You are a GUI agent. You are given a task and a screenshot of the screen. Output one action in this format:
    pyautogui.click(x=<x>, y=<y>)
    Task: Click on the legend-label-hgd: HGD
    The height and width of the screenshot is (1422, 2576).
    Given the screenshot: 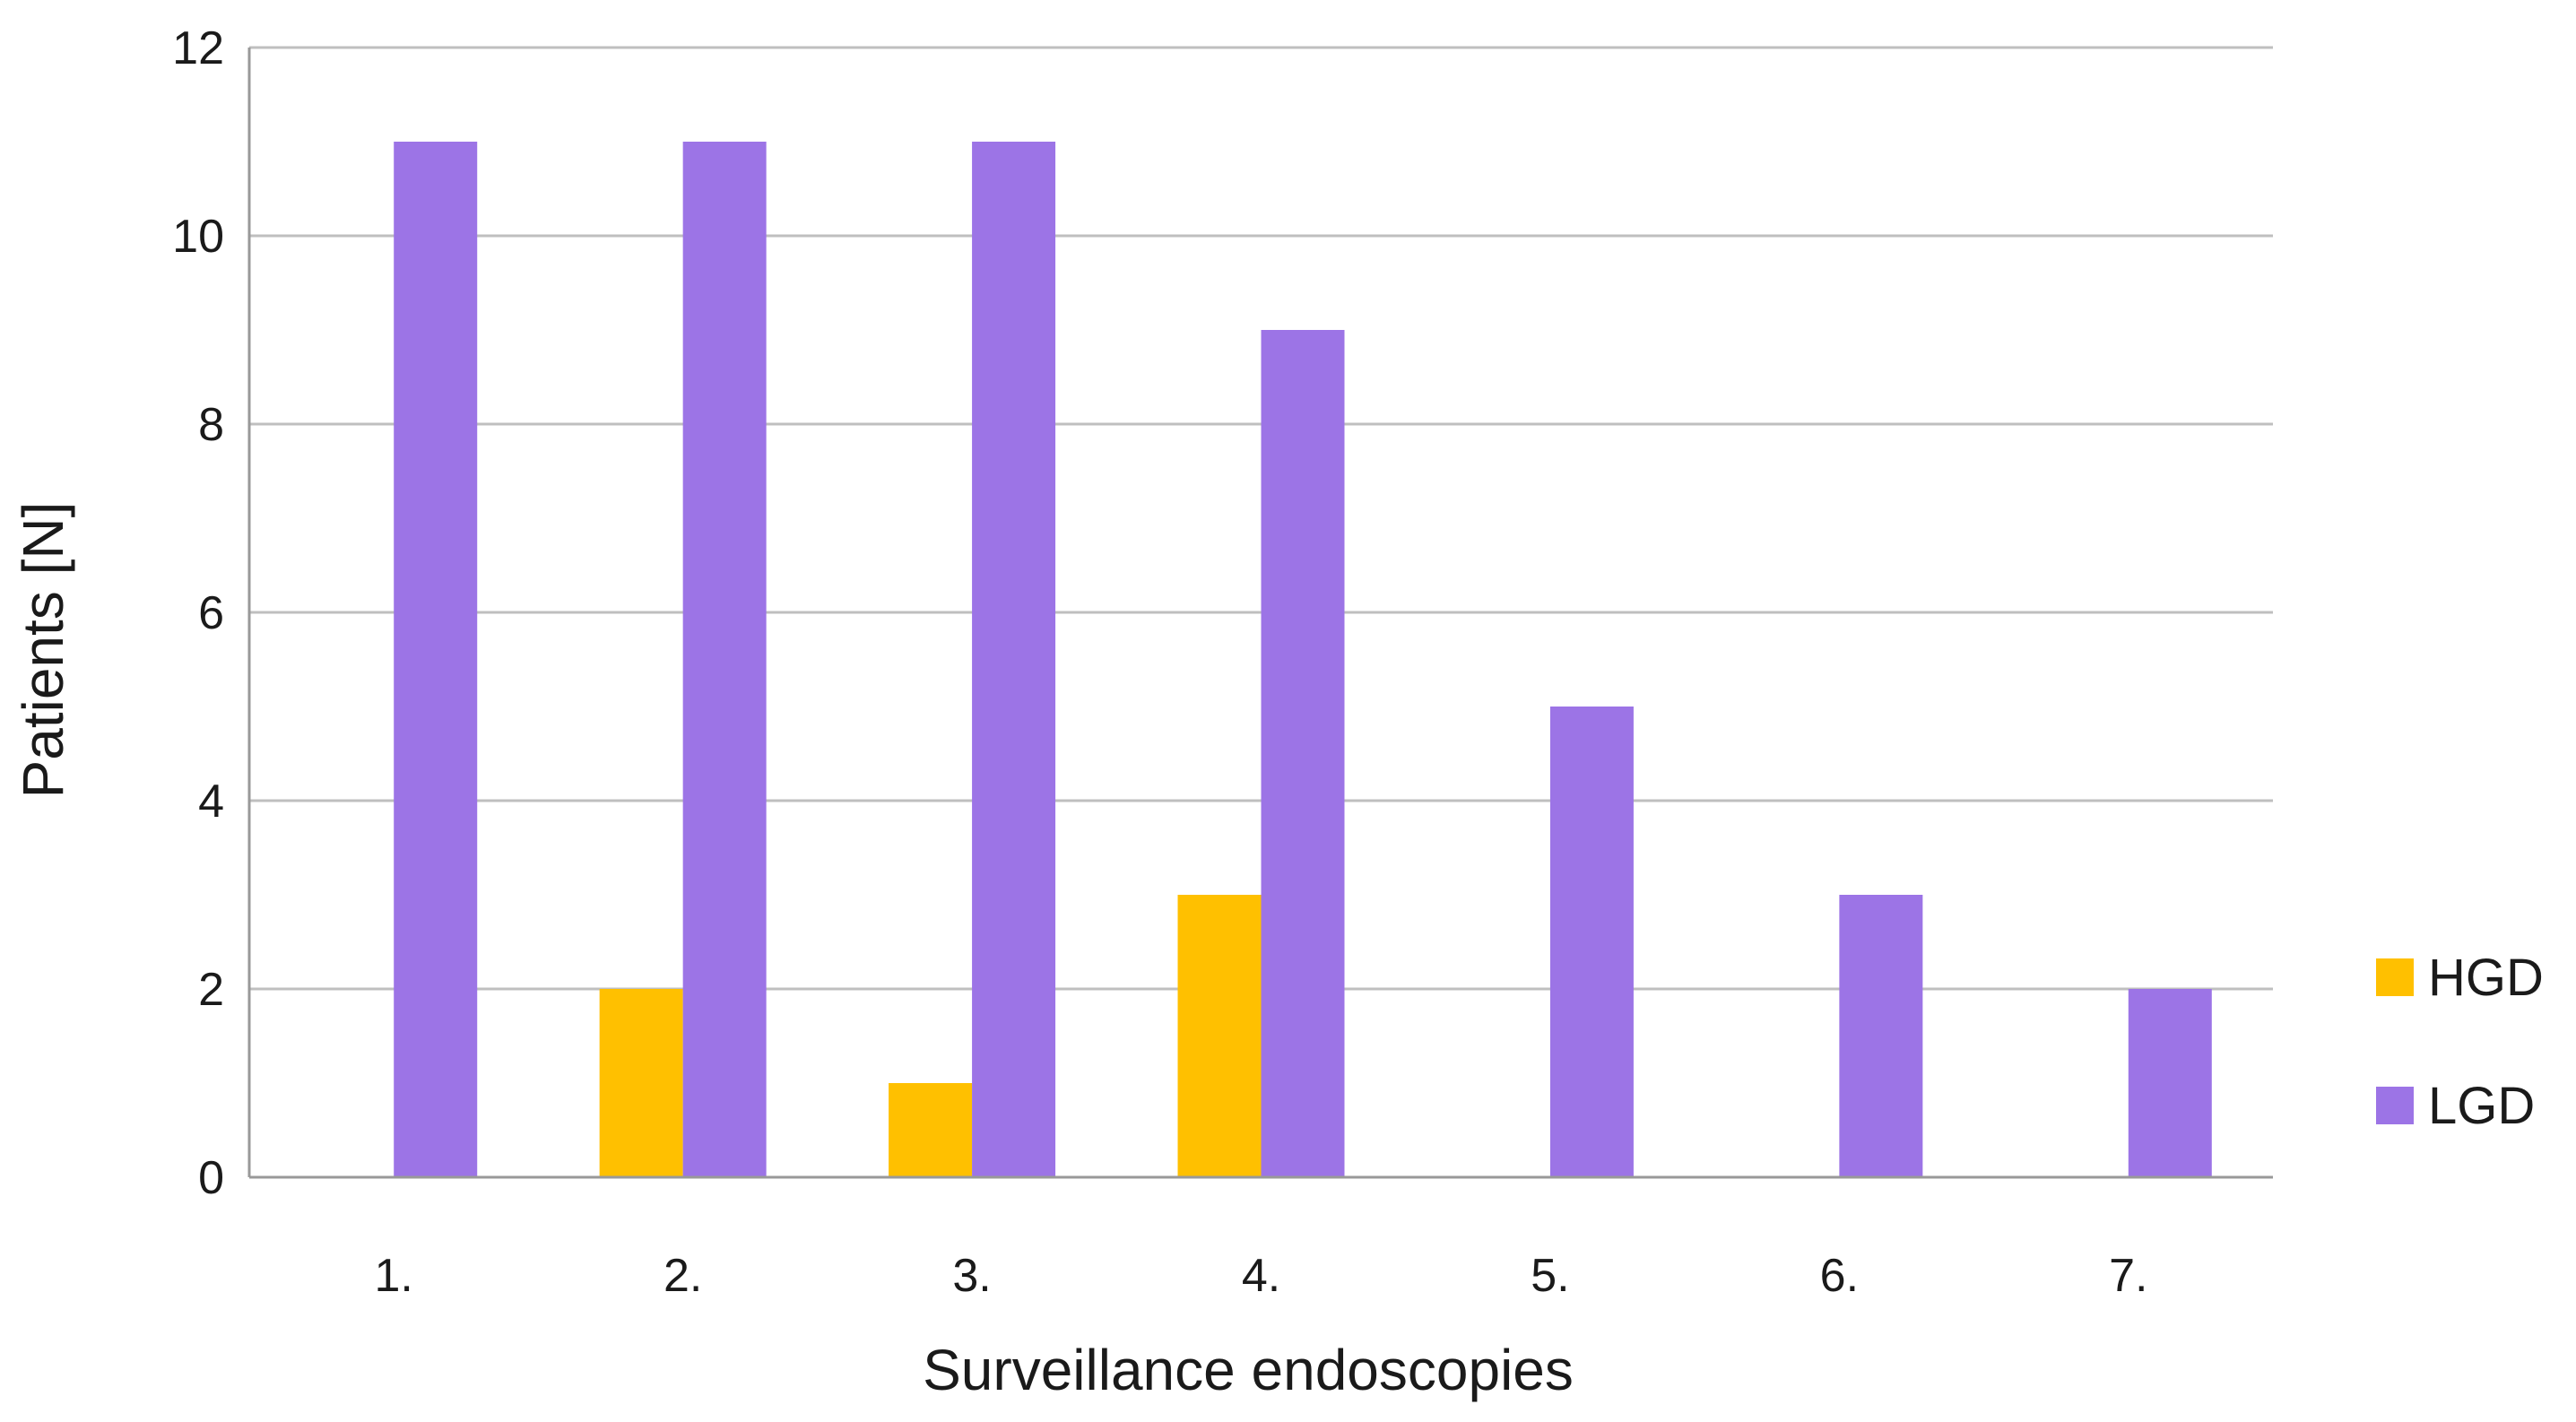 What is the action you would take?
    pyautogui.click(x=2486, y=978)
    